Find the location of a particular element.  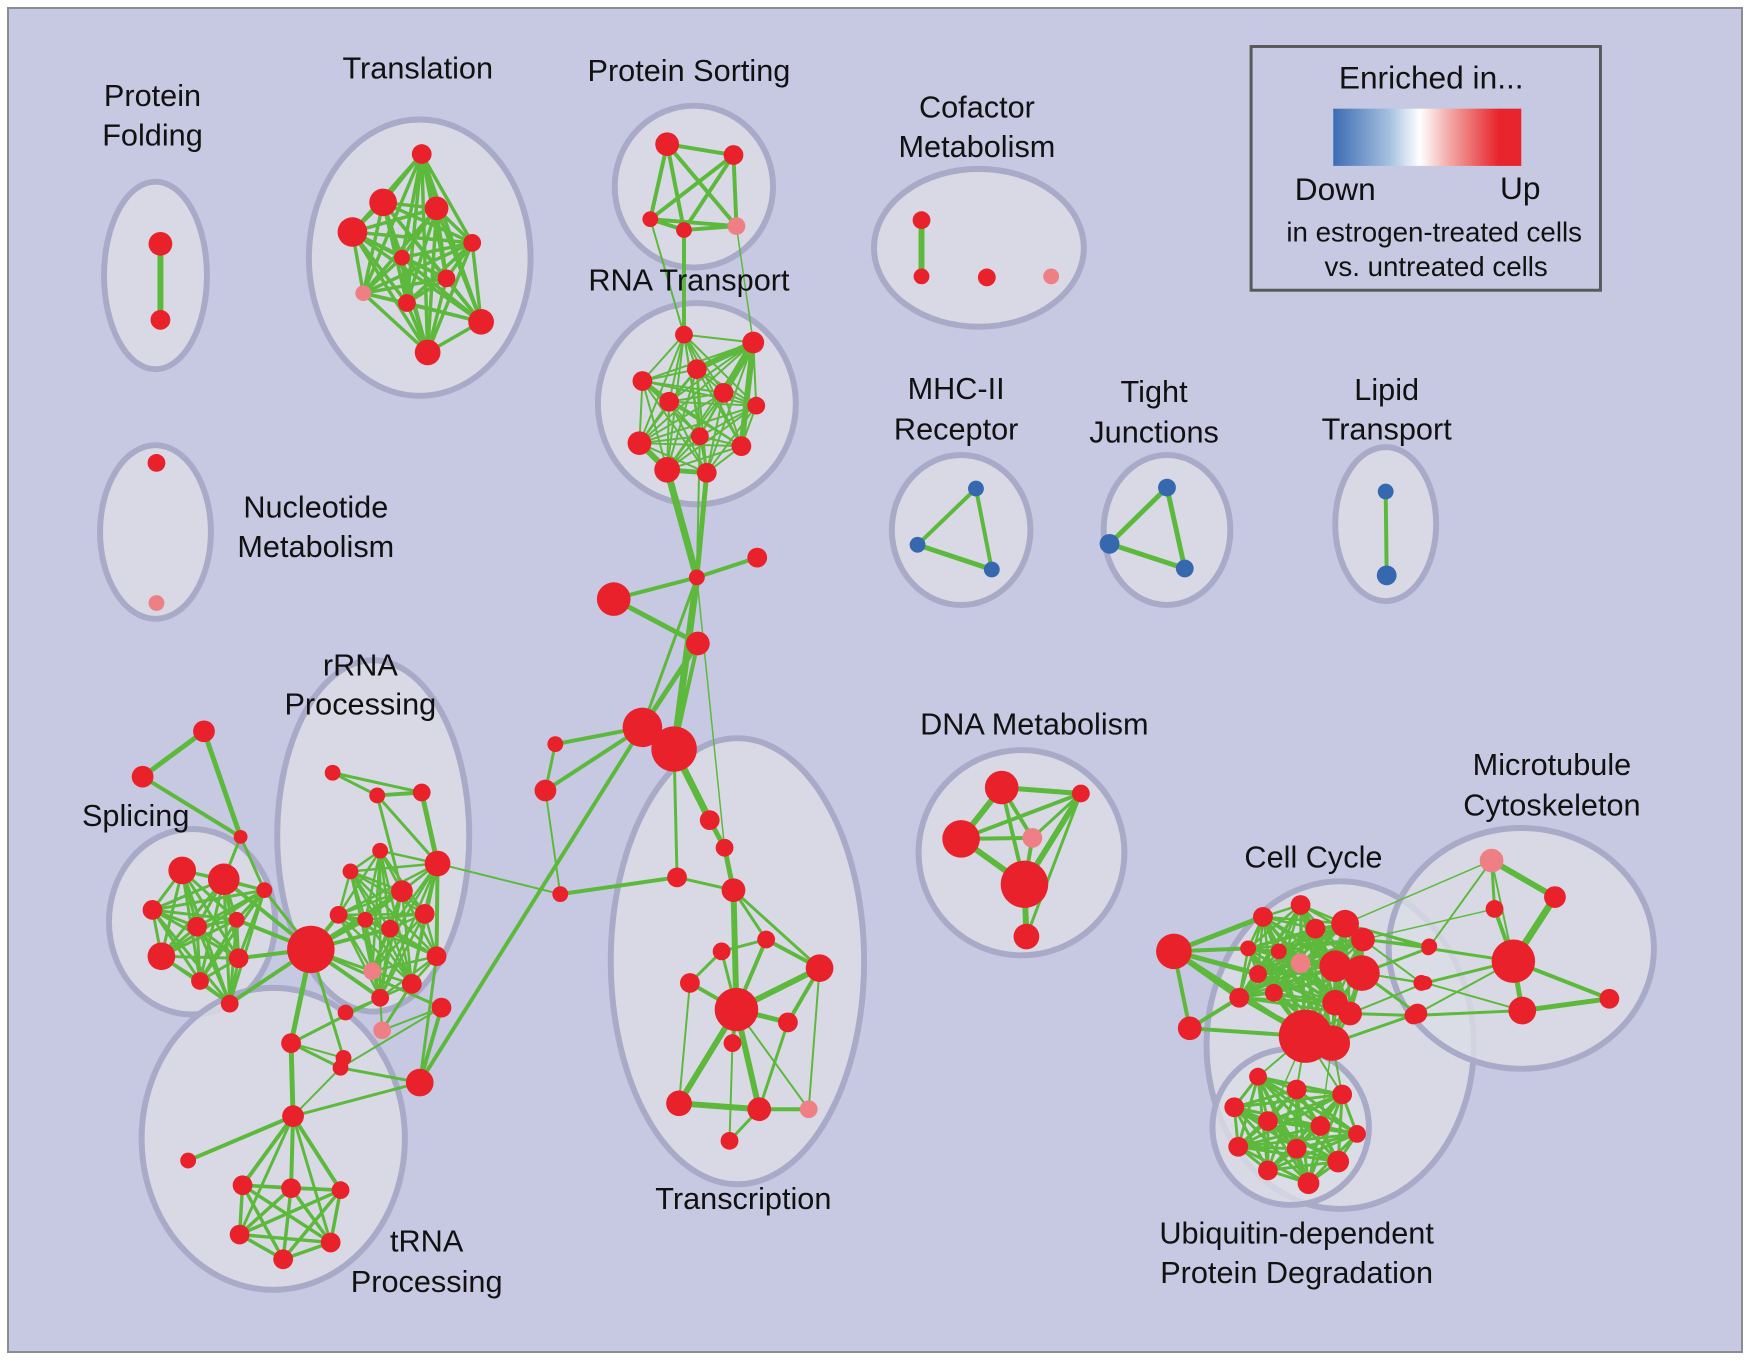

node-rr16 is located at coordinates (441, 1007).